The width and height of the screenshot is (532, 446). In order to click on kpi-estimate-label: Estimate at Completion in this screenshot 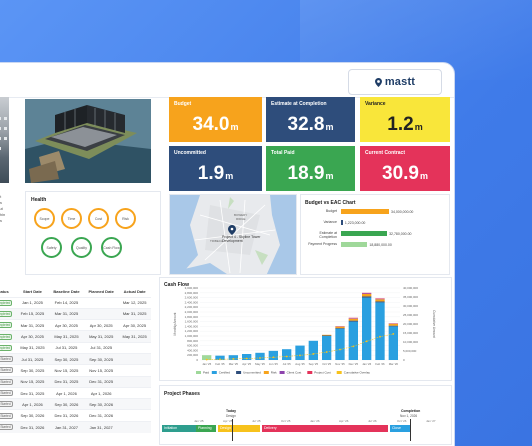, I will do `click(299, 104)`.